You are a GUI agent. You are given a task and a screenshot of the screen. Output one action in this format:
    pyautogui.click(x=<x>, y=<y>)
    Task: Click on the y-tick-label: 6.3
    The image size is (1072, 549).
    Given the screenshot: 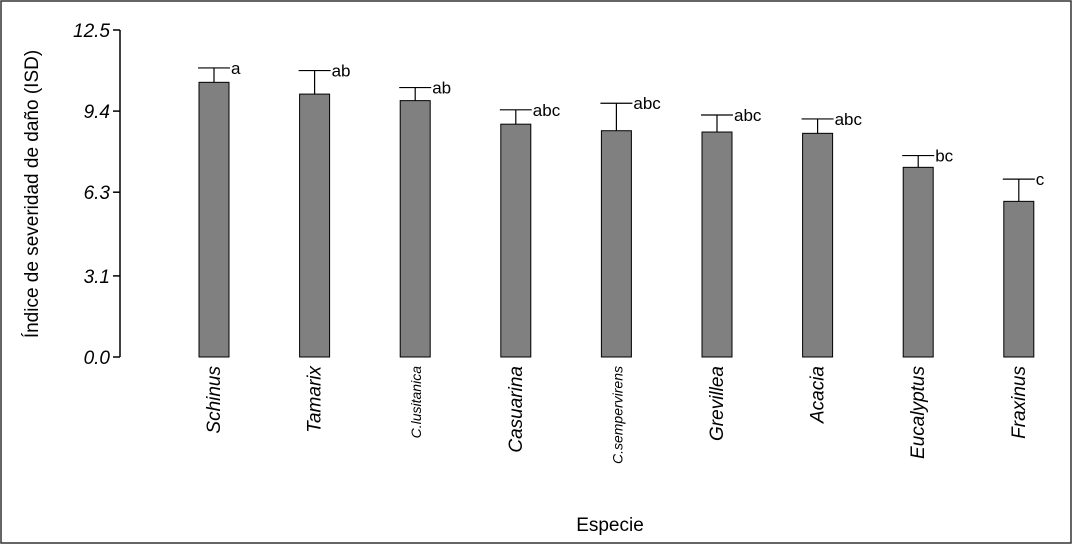 What is the action you would take?
    pyautogui.click(x=97, y=193)
    